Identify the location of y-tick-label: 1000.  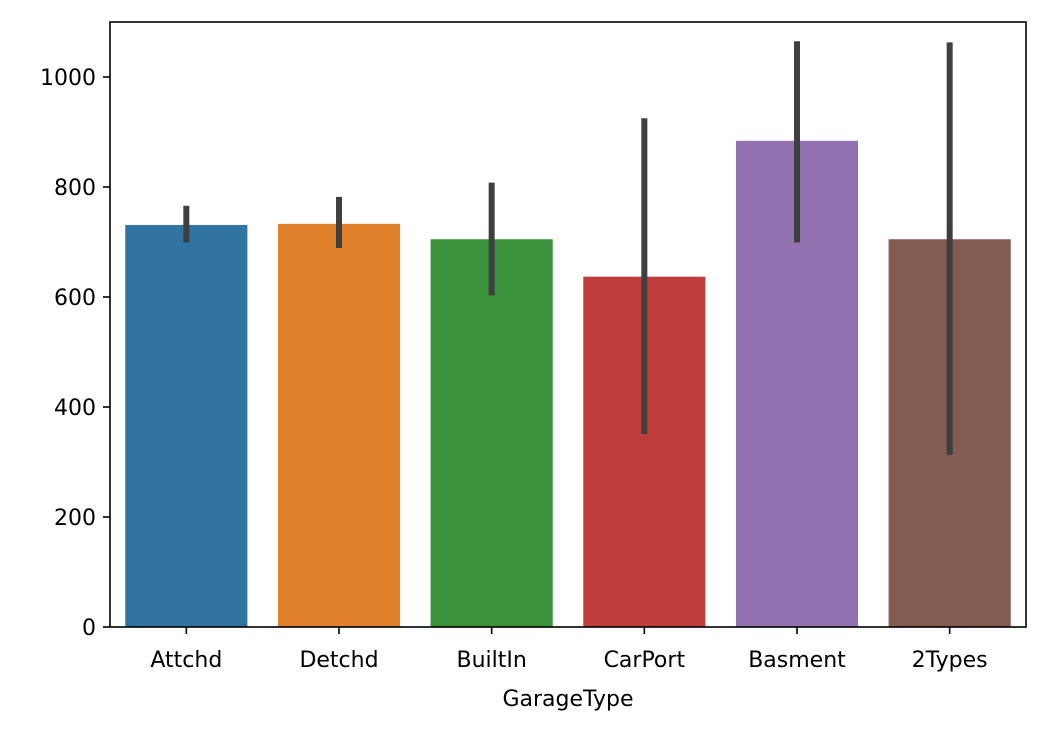
(68, 78).